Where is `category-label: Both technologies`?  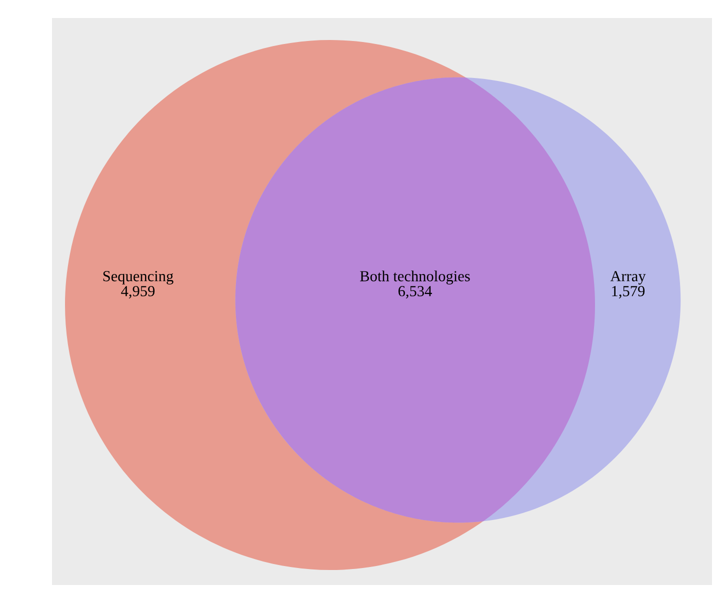
category-label: Both technologies is located at coordinates (415, 277).